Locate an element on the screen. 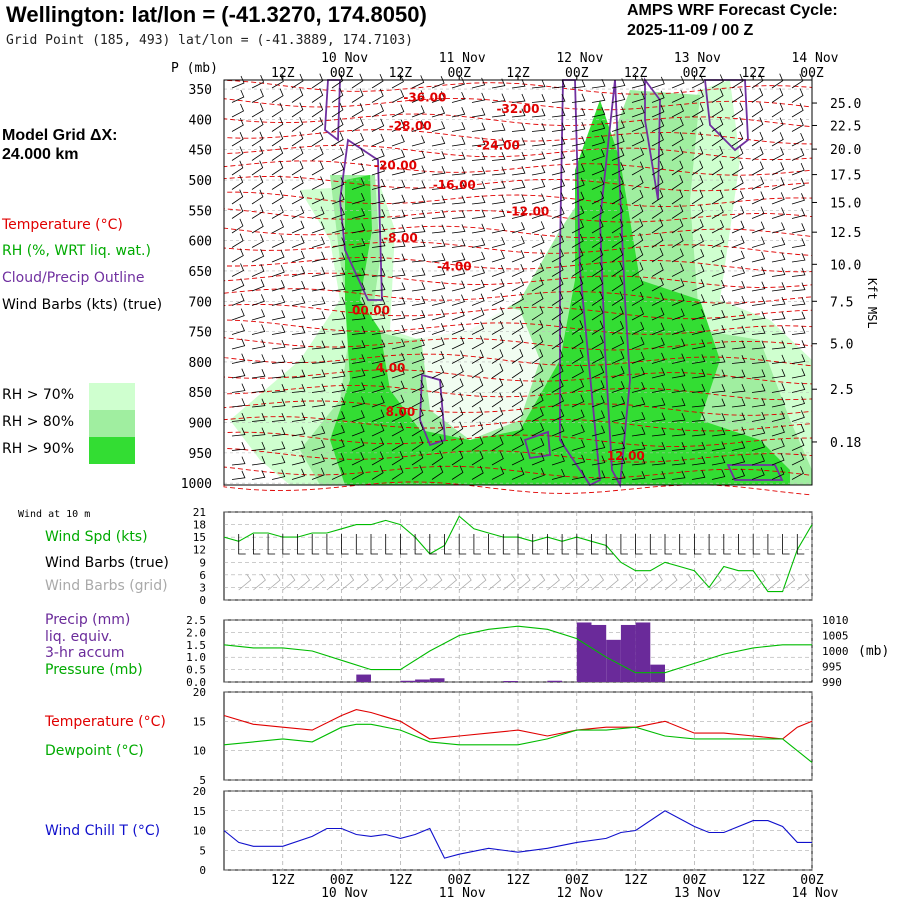  pressure-y-tick-label: 1005 is located at coordinates (835, 636).